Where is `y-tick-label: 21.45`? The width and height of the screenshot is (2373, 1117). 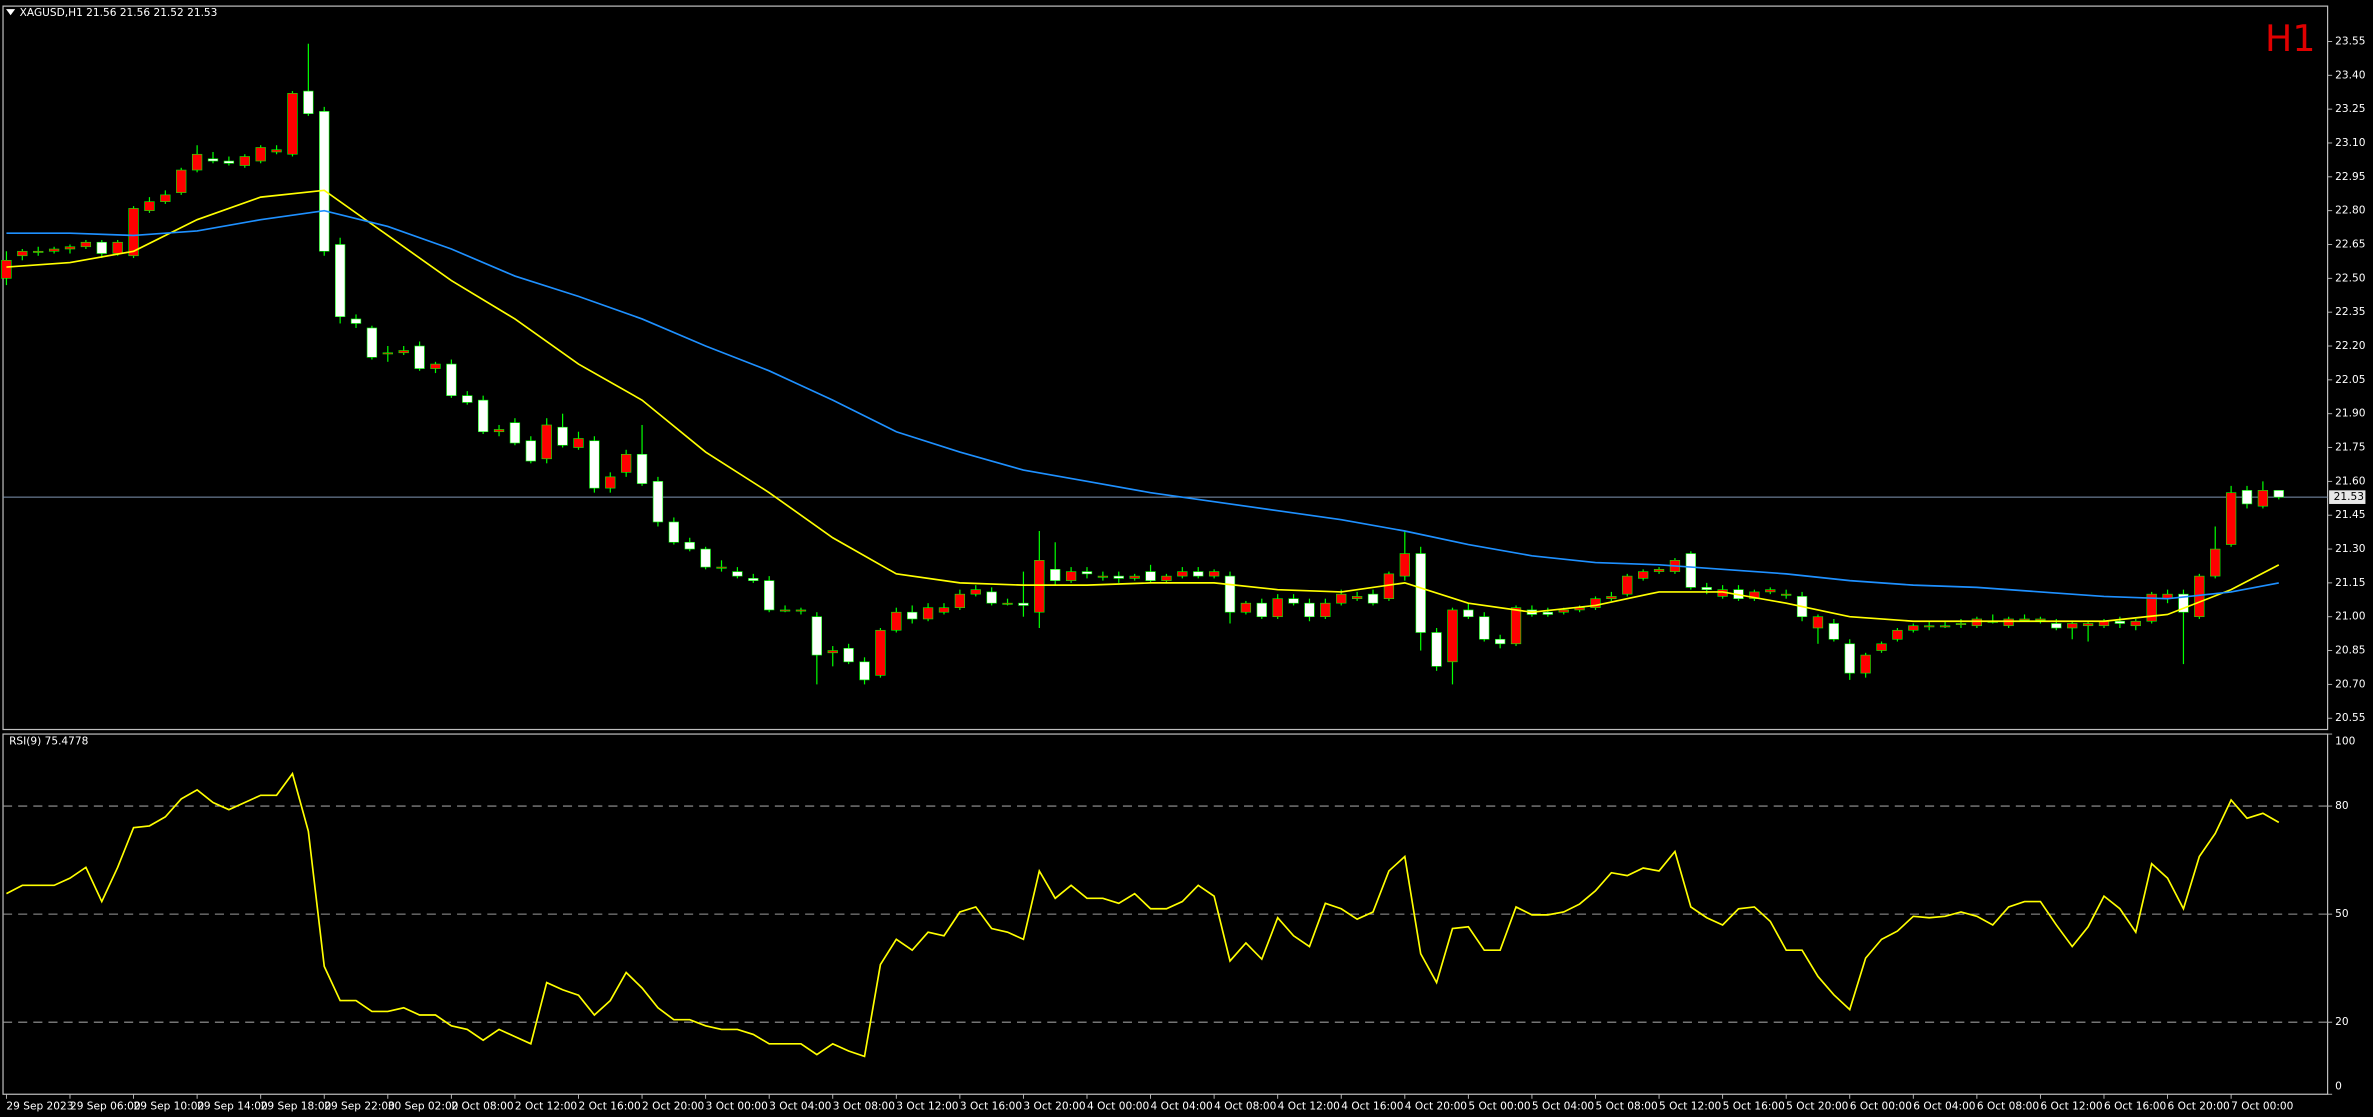 y-tick-label: 21.45 is located at coordinates (2350, 515).